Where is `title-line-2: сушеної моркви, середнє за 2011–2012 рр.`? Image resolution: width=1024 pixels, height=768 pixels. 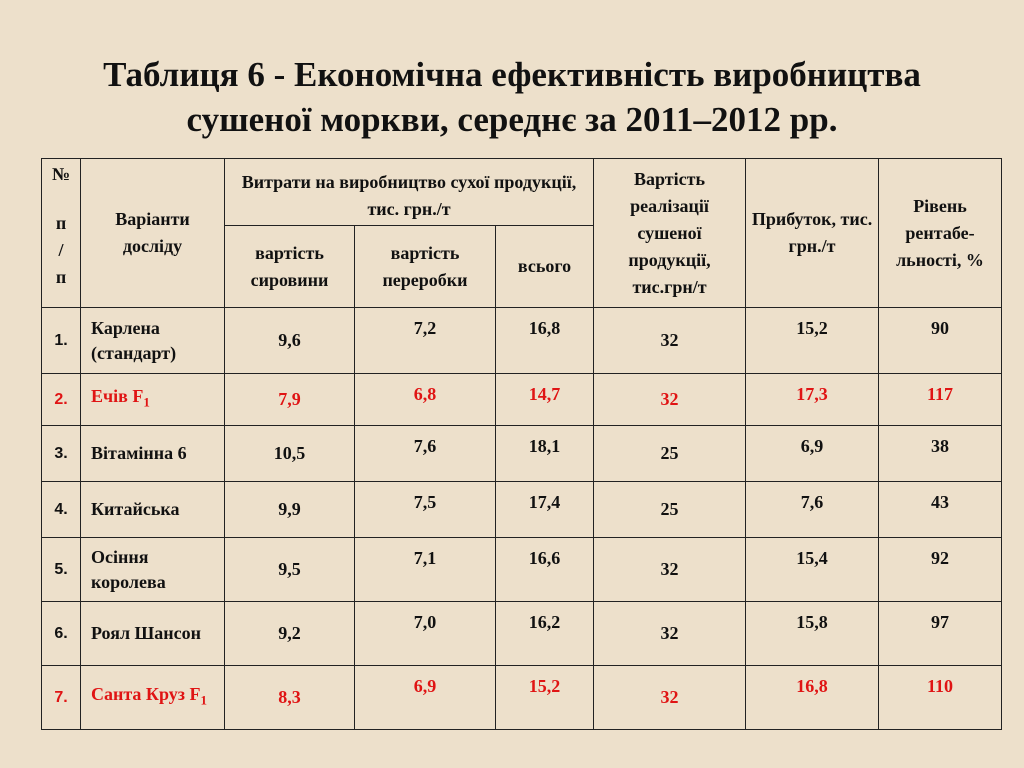
title-line-2: сушеної моркви, середнє за 2011–2012 рр. is located at coordinates (512, 119).